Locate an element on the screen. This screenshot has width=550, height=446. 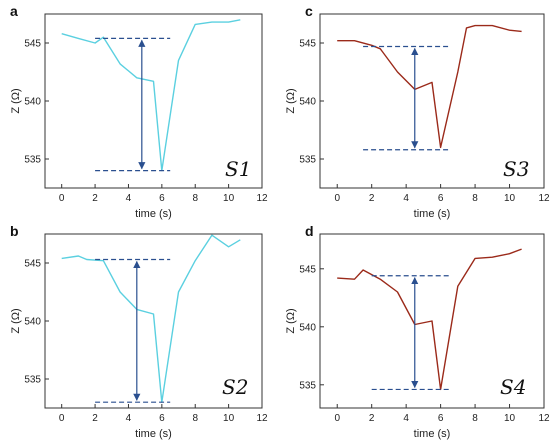
sample-label: S2 is located at coordinates (235, 387).